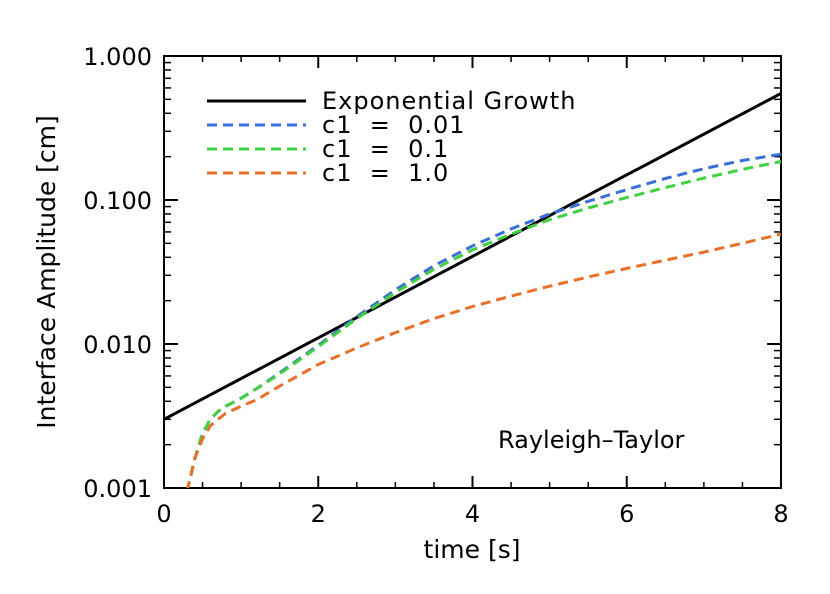 This screenshot has height=594, width=830. Describe the element at coordinates (626, 514) in the screenshot. I see `x-tick-label: 6` at that location.